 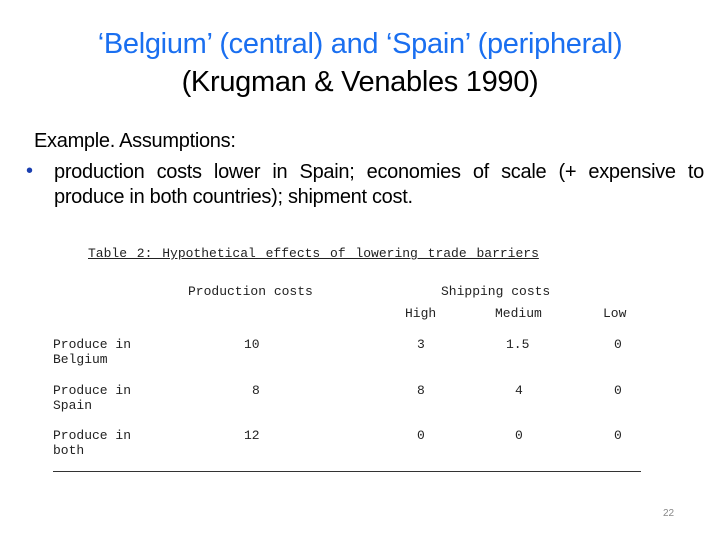 What do you see at coordinates (250, 291) in the screenshot?
I see `header-production-costs: Production costs` at bounding box center [250, 291].